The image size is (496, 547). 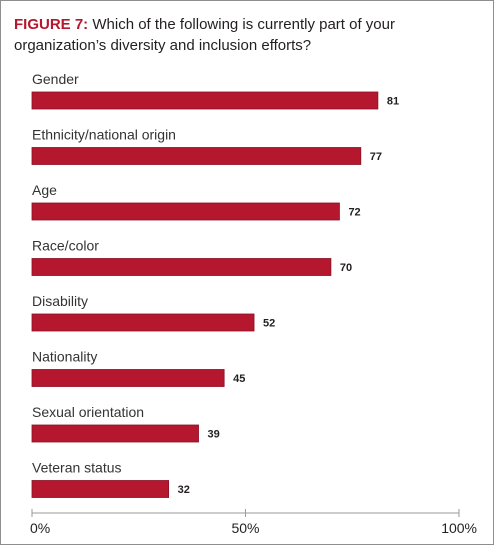 What do you see at coordinates (40, 528) in the screenshot?
I see `x-tick-label: 0%` at bounding box center [40, 528].